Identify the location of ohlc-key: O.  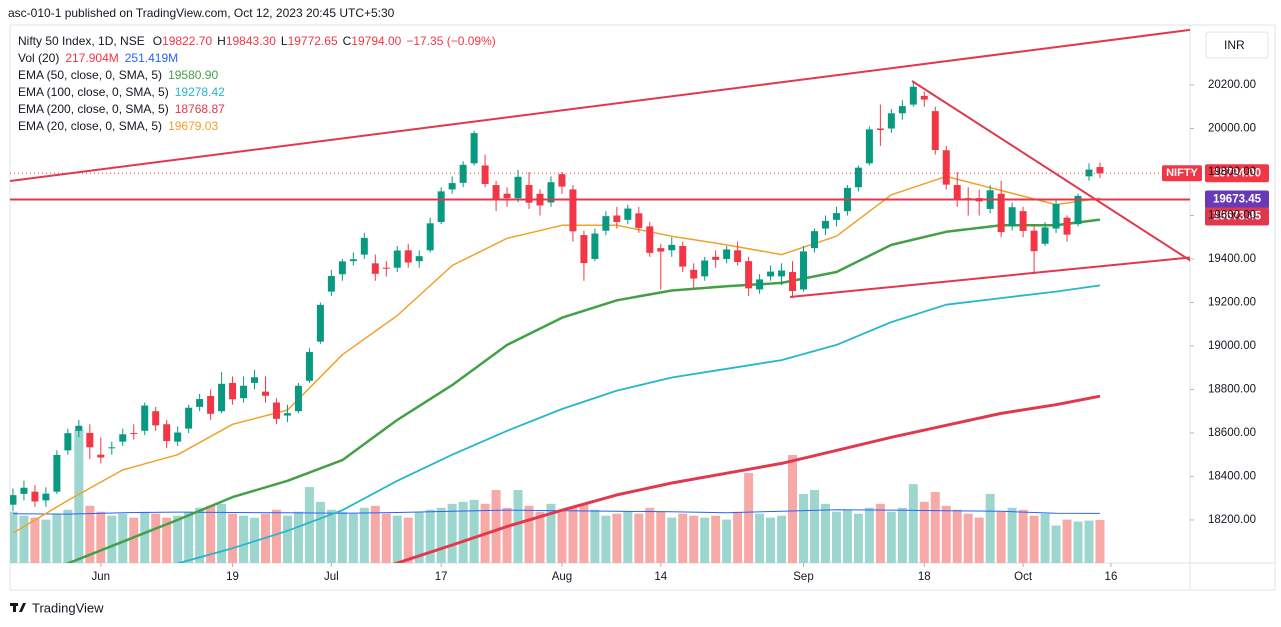
(157, 41).